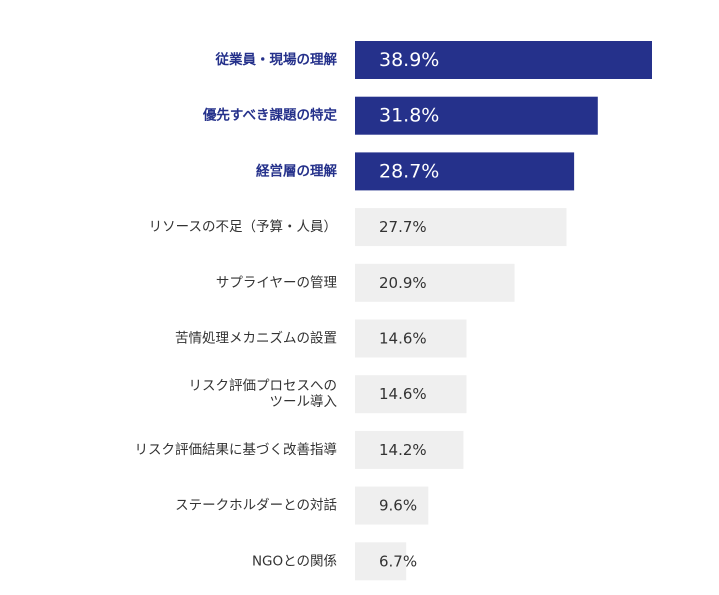  Describe the element at coordinates (256, 505) in the screenshot. I see `category-label-9: ステークホルダーとの対話` at that location.